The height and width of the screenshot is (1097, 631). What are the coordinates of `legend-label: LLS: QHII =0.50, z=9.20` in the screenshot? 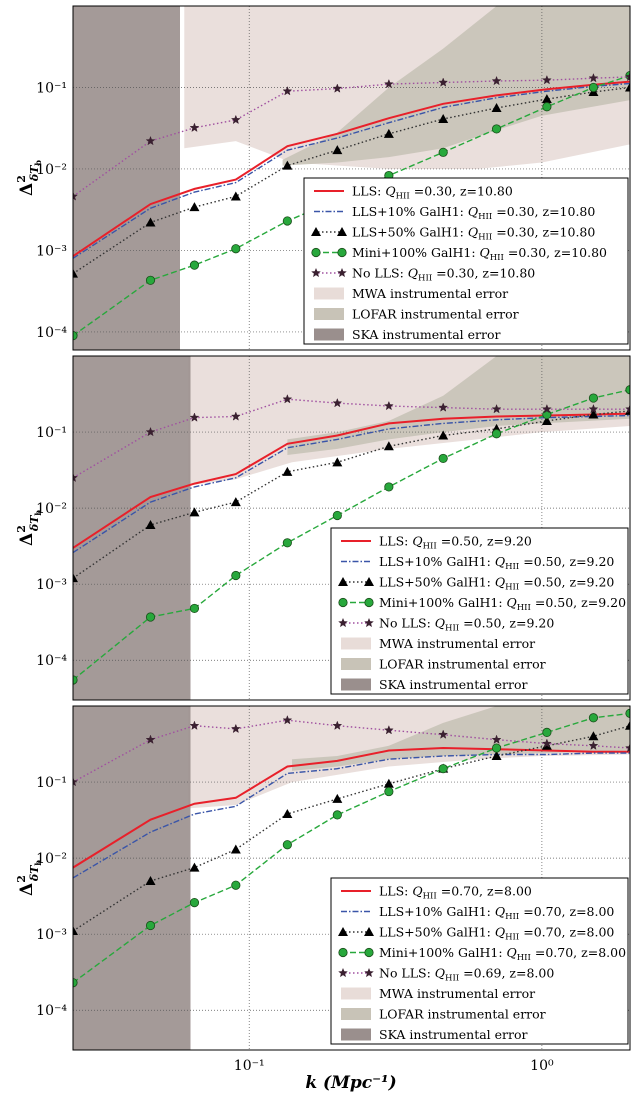 It's located at (455, 543).